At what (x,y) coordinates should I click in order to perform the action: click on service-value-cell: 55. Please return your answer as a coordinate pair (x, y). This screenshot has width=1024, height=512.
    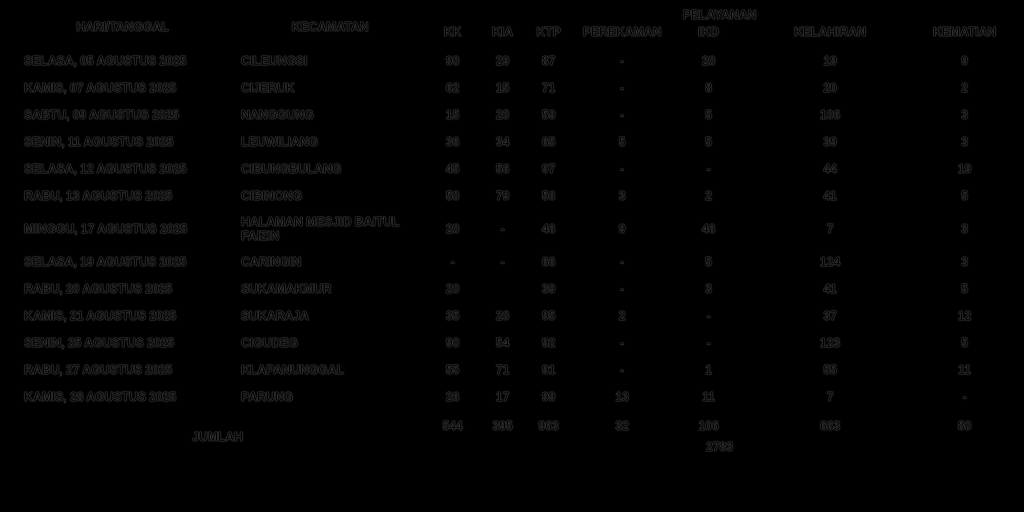
    Looking at the image, I should click on (830, 369).